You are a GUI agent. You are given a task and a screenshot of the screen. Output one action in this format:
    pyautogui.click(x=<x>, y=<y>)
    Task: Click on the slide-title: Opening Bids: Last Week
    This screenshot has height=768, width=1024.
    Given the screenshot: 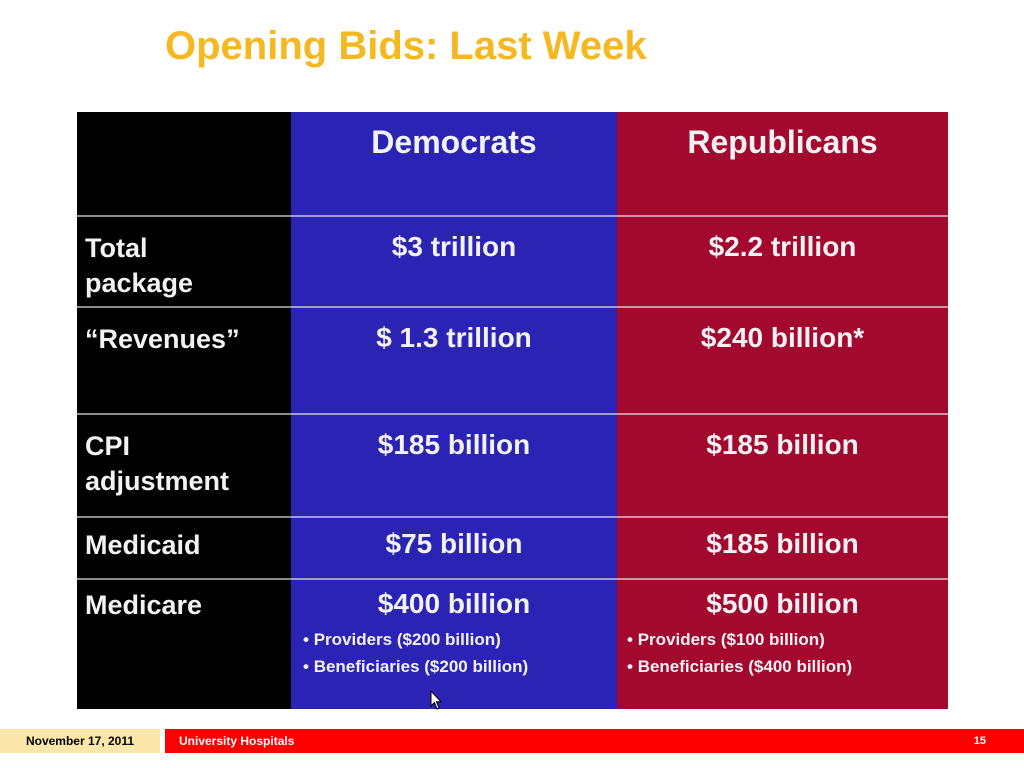 What is the action you would take?
    pyautogui.click(x=406, y=46)
    